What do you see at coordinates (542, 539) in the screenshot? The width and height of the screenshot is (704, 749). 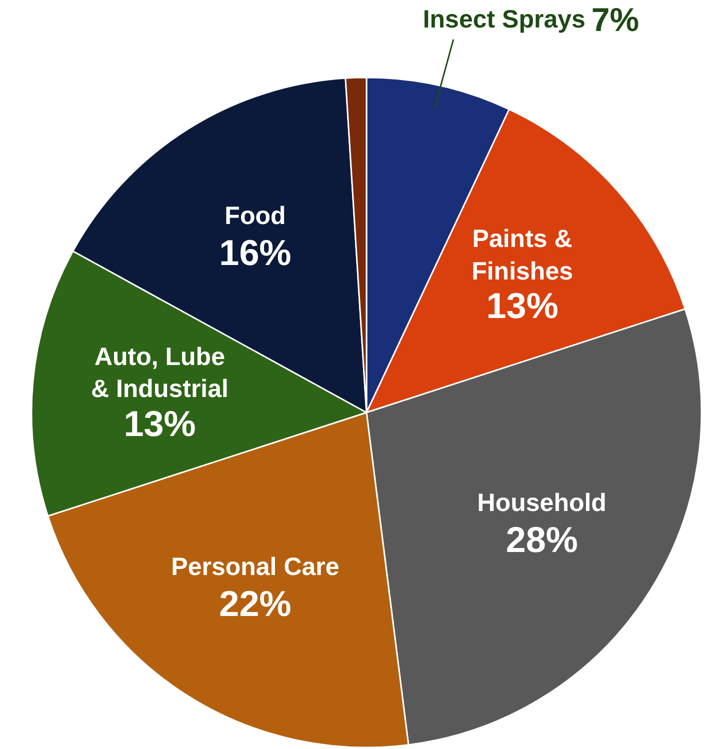 I see `data-label: 28%` at bounding box center [542, 539].